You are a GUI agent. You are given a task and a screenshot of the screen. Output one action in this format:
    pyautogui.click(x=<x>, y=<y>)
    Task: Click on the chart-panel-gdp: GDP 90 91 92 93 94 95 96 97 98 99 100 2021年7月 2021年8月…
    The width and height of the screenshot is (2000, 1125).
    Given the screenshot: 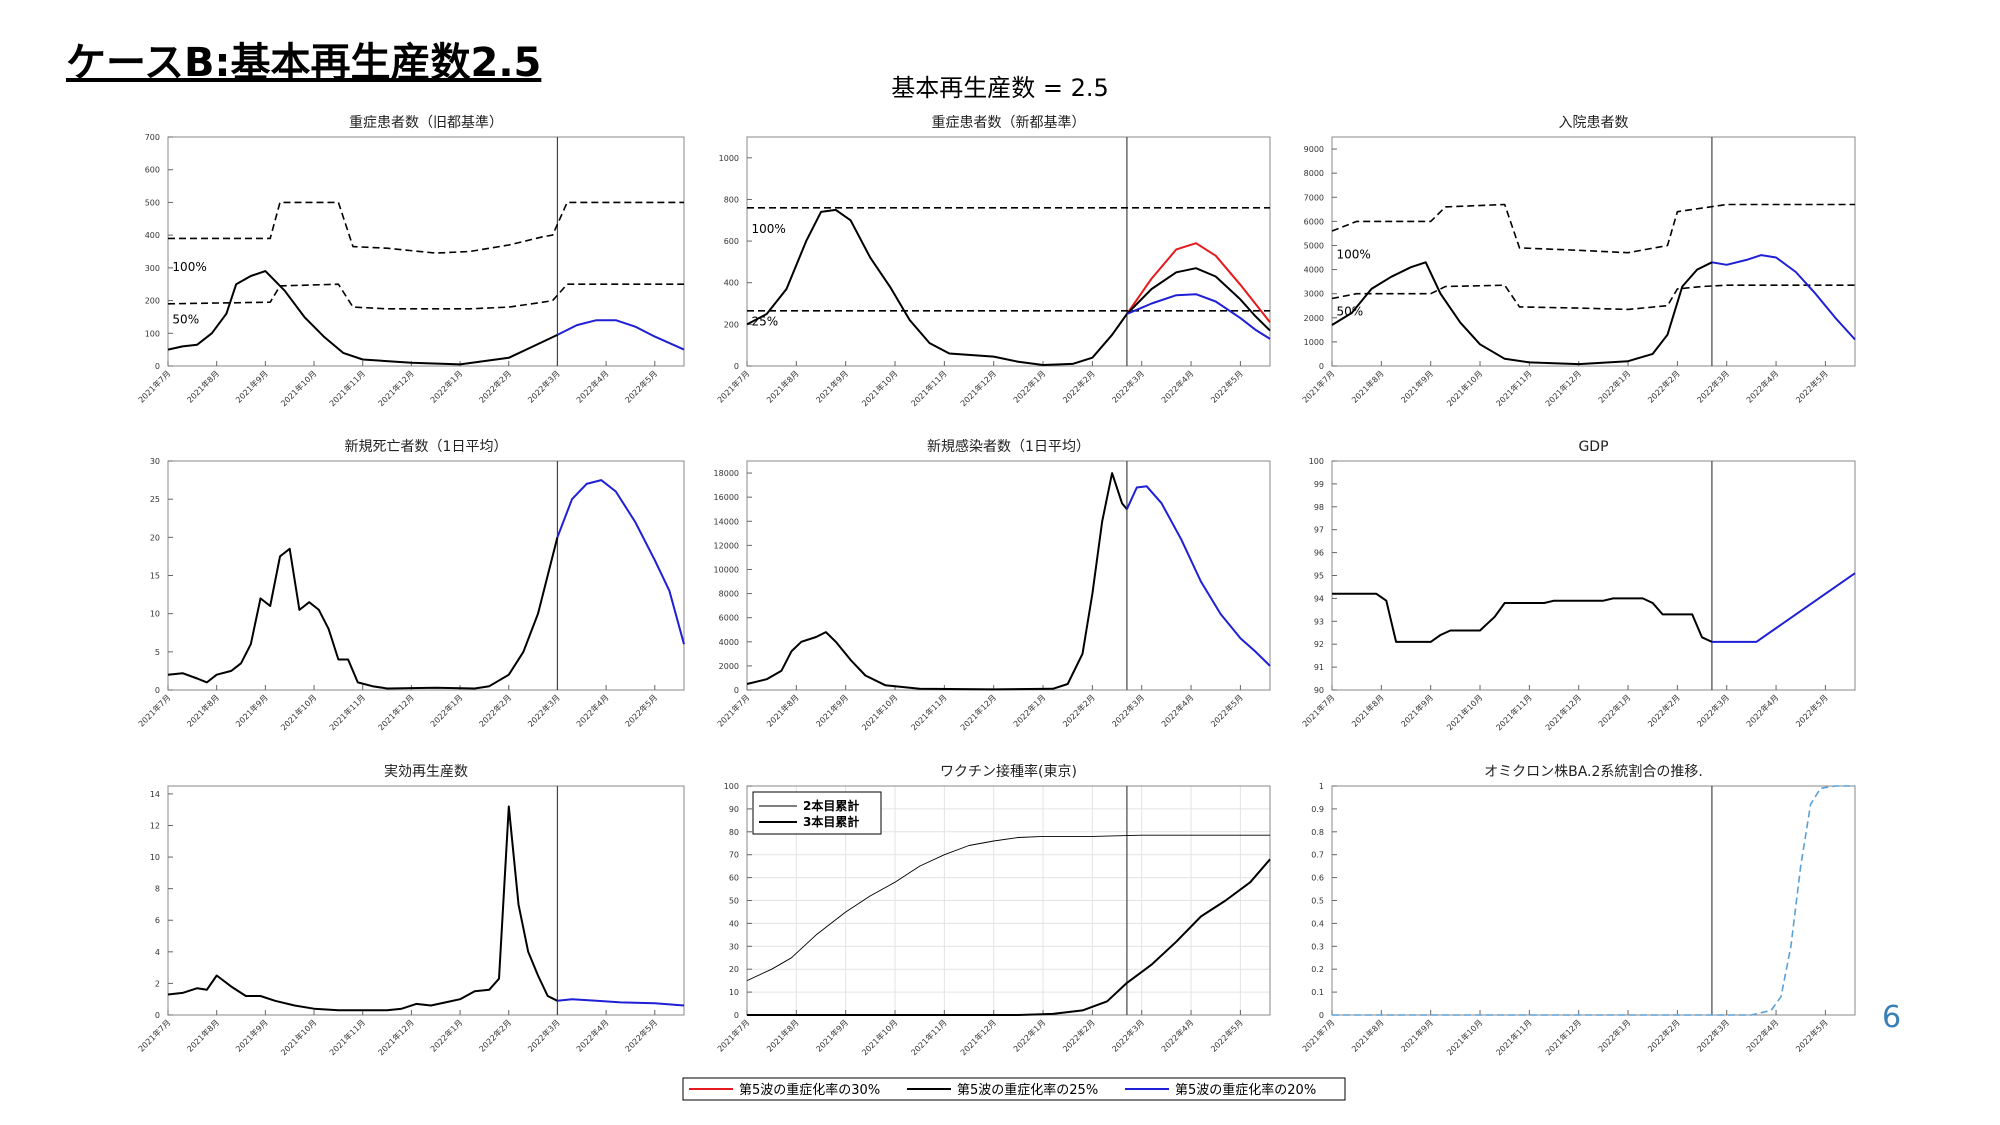 What is the action you would take?
    pyautogui.click(x=1578, y=585)
    